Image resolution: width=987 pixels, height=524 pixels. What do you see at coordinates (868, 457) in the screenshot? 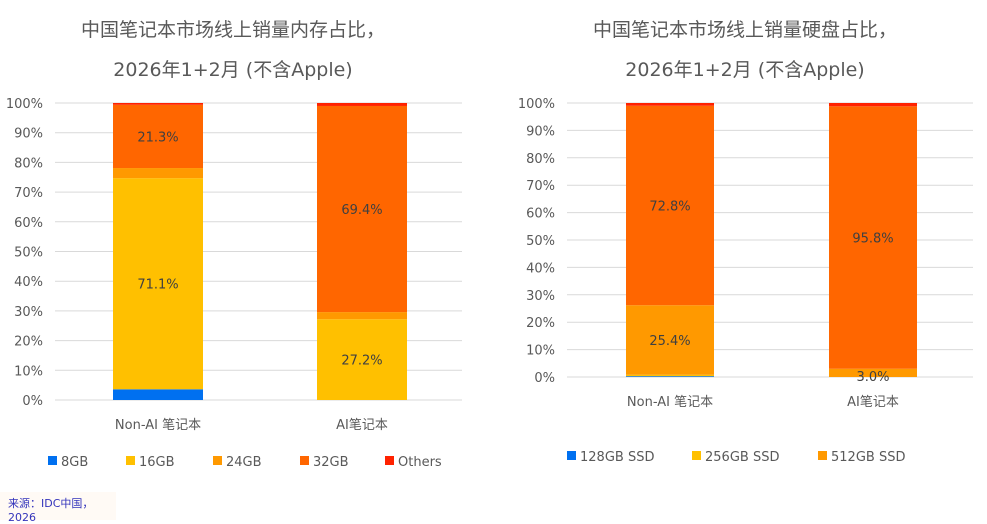
I see `legend-label: 512GB SSD` at bounding box center [868, 457].